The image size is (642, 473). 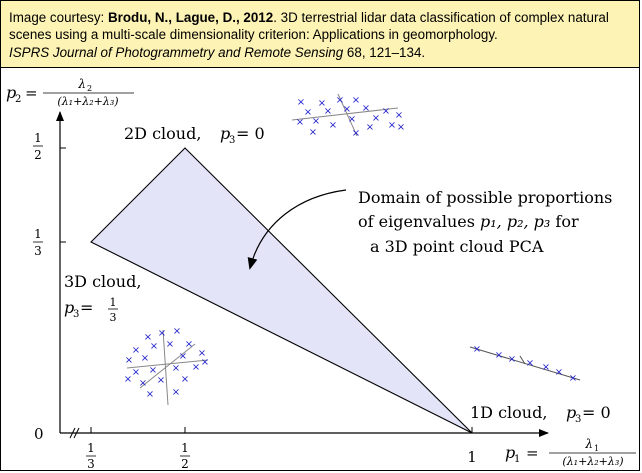 What do you see at coordinates (185, 456) in the screenshot?
I see `x-tick-half: 1 2` at bounding box center [185, 456].